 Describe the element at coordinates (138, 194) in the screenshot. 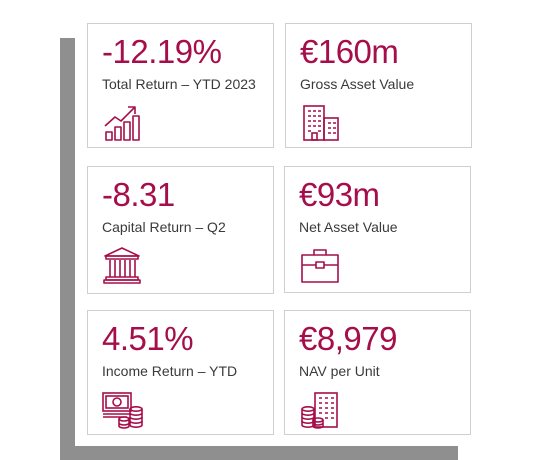

I see `kpi-value: -8.31` at that location.